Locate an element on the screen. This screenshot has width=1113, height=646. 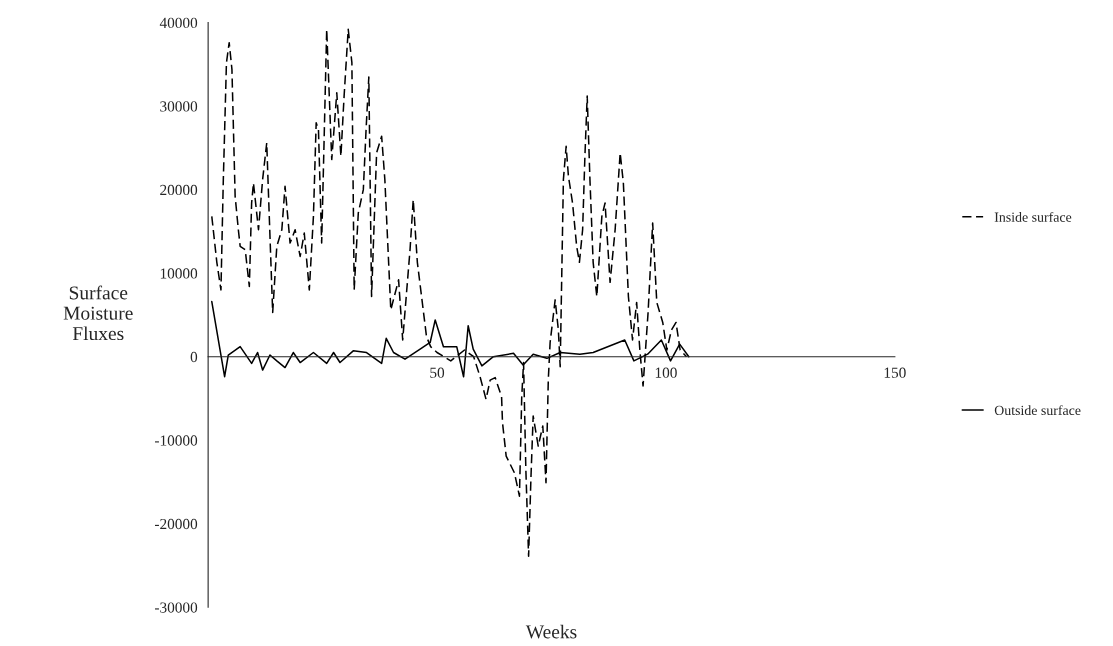
legend-label: Inside surface is located at coordinates (1033, 216).